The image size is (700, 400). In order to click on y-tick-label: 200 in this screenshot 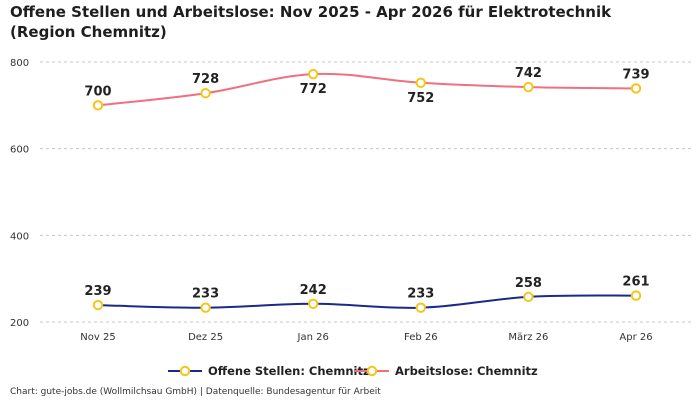, I will do `click(19, 323)`.